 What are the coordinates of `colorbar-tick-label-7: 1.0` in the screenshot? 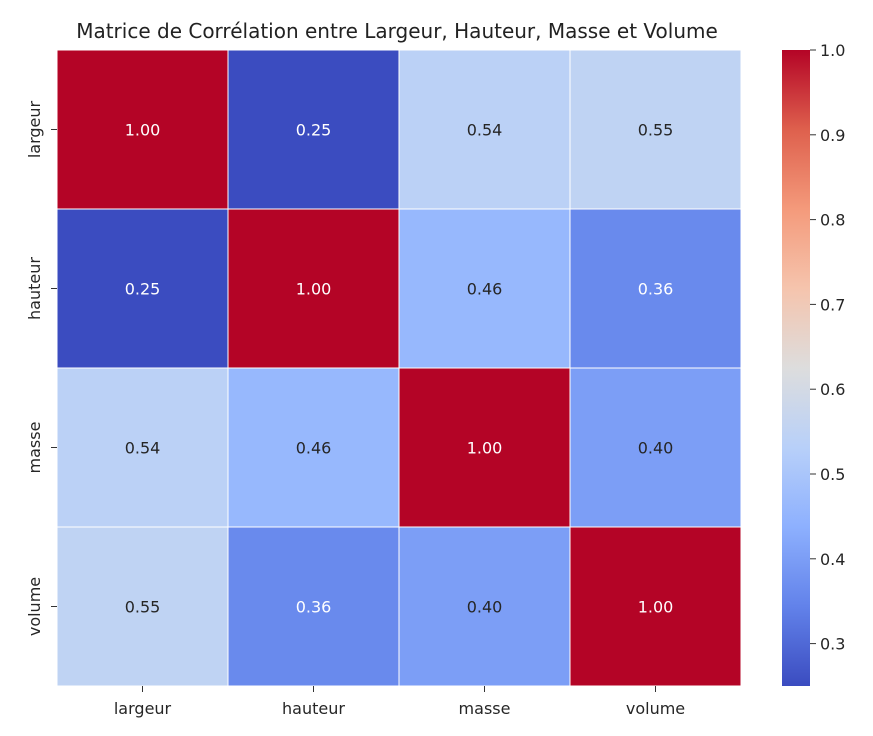 It's located at (832, 50).